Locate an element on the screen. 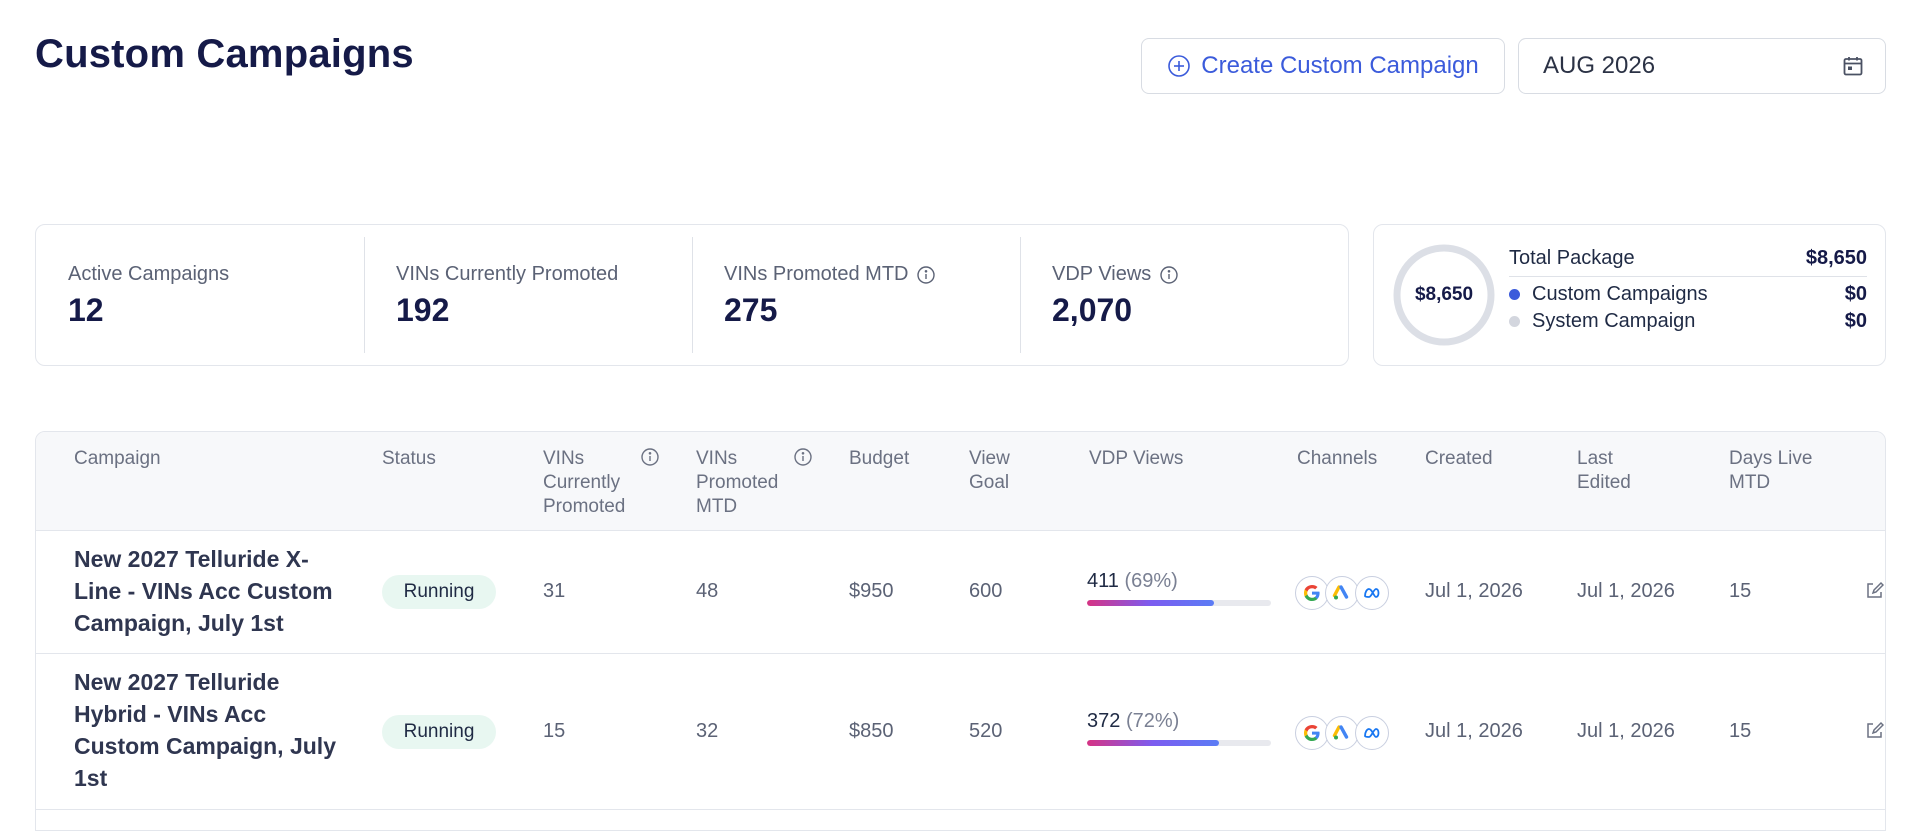 The height and width of the screenshot is (831, 1922). column-header-created: Created is located at coordinates (1459, 458).